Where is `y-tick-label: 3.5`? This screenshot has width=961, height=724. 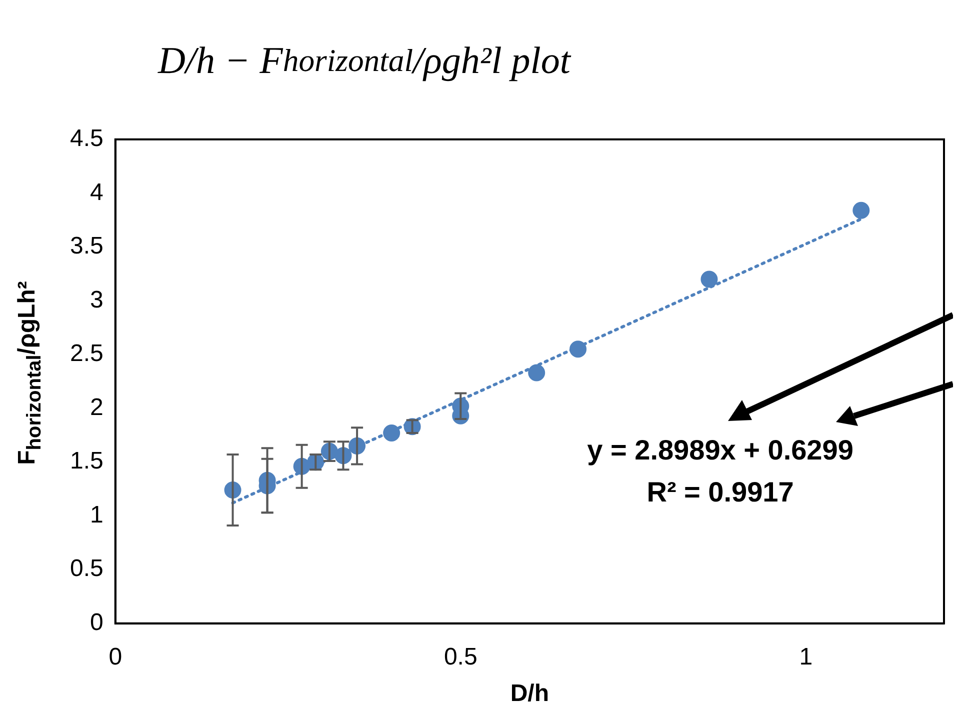
y-tick-label: 3.5 is located at coordinates (87, 246).